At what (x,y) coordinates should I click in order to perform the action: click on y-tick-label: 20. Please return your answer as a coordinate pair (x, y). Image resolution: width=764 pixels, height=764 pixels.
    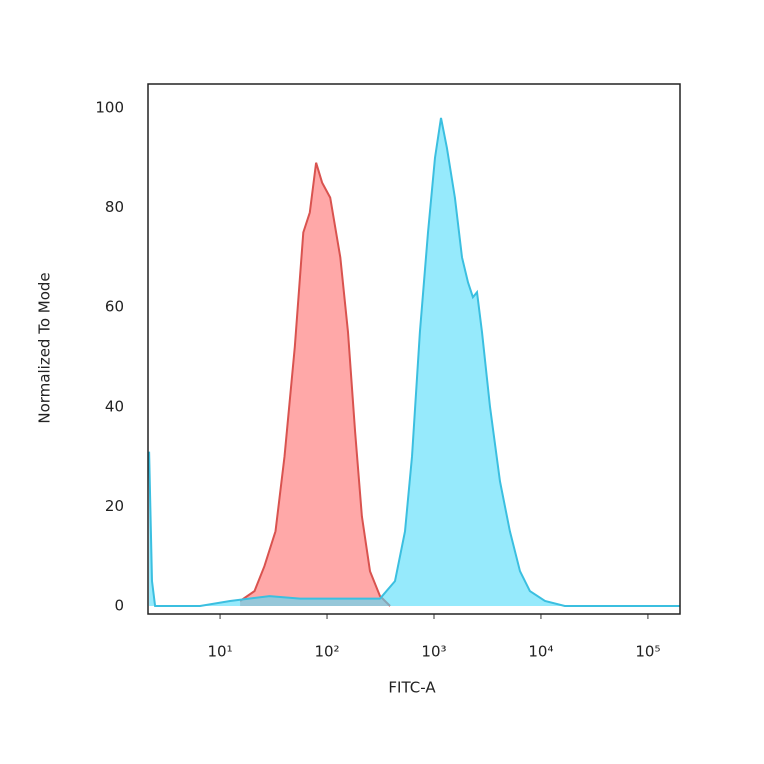
    Looking at the image, I should click on (114, 506).